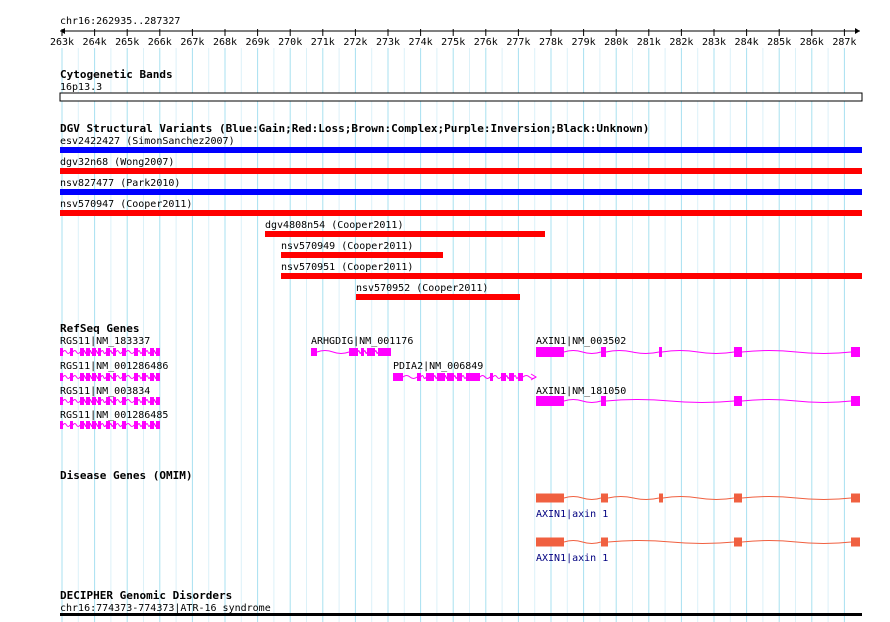 This screenshot has height=622, width=890. I want to click on cytoband-label: 16p13.3, so click(81, 87).